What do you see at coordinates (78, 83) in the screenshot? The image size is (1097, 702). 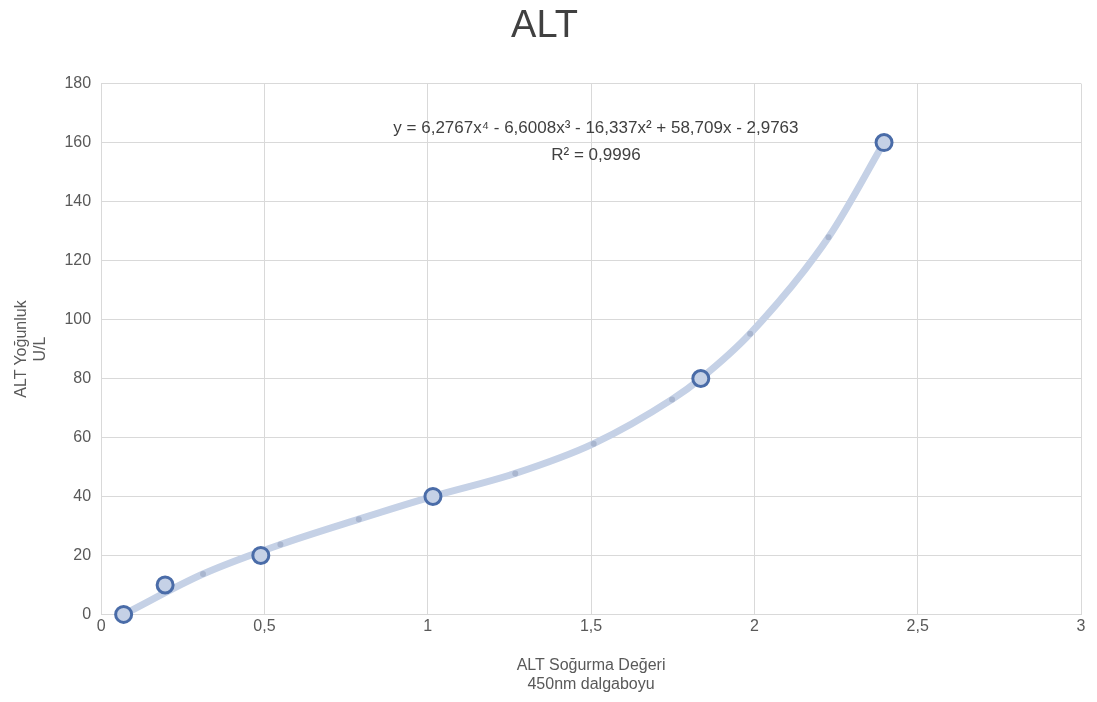 I see `y-tick-label: 180` at bounding box center [78, 83].